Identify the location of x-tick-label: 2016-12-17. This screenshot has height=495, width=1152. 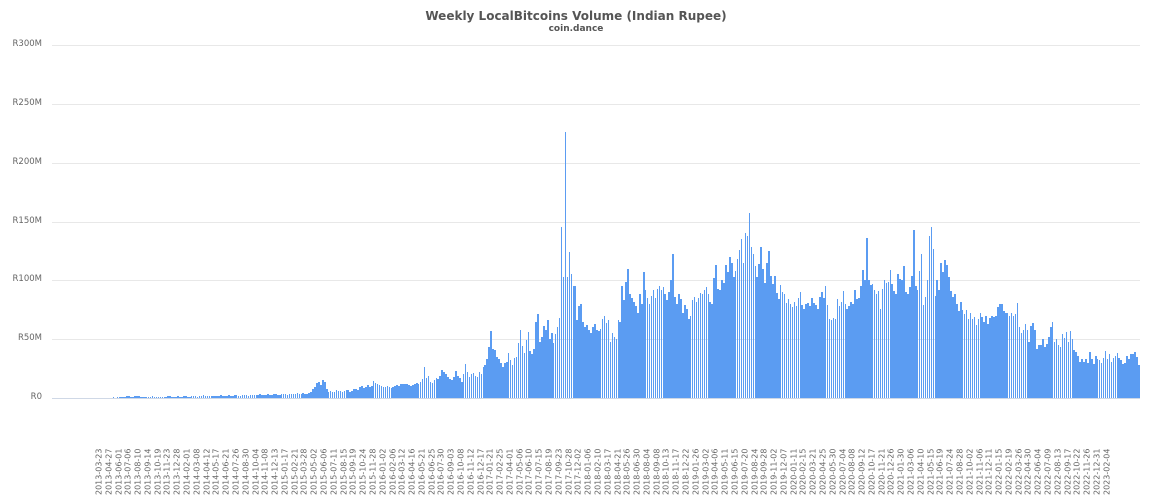
(480, 472).